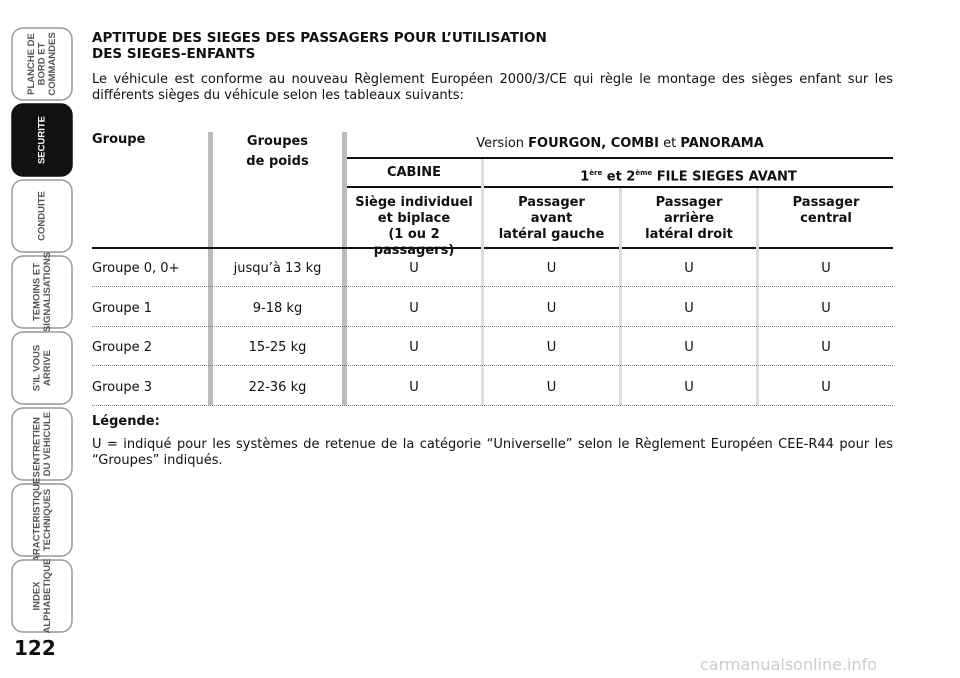 This screenshot has height=678, width=960. Describe the element at coordinates (621, 177) in the screenshot. I see `rows-header-text: et 2` at that location.